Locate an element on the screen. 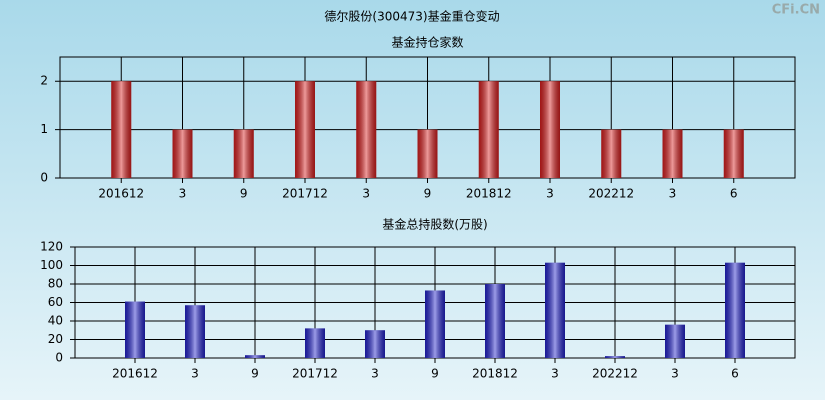  y-tick-label: 20 is located at coordinates (55, 339).